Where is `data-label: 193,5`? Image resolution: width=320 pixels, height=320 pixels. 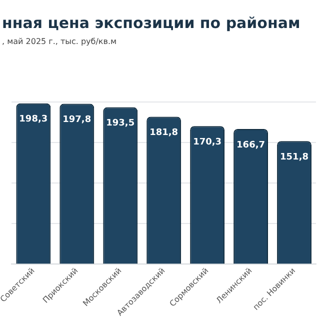
data-label: 193,5 is located at coordinates (120, 123).